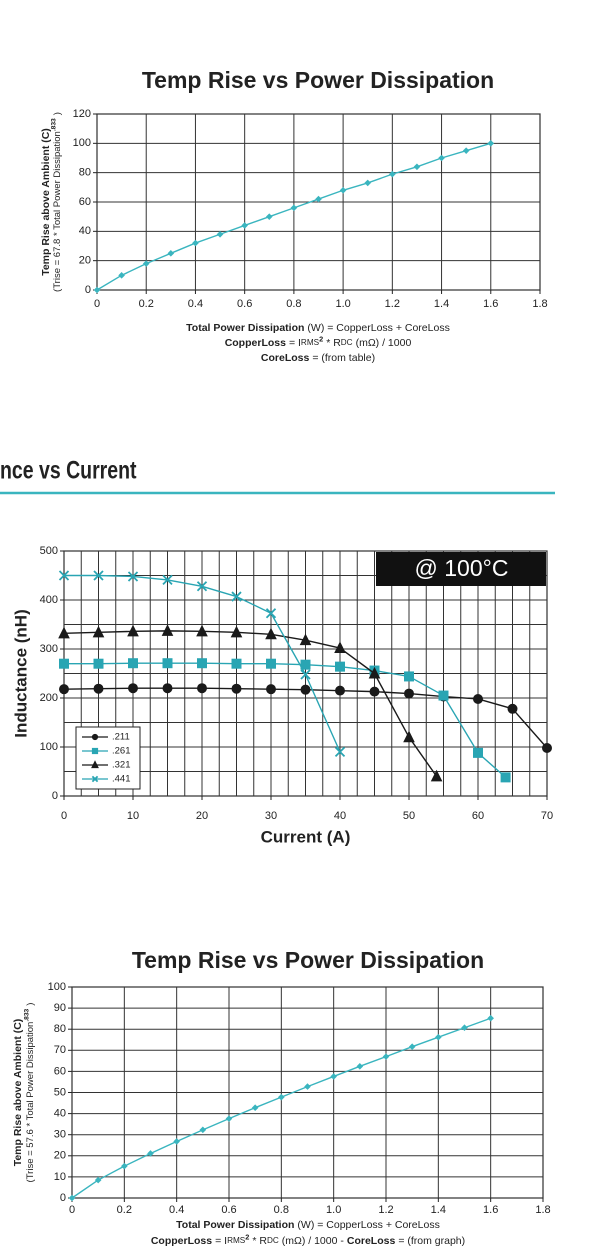 Image resolution: width=600 pixels, height=1260 pixels. I want to click on legend-label: .261, so click(121, 751).